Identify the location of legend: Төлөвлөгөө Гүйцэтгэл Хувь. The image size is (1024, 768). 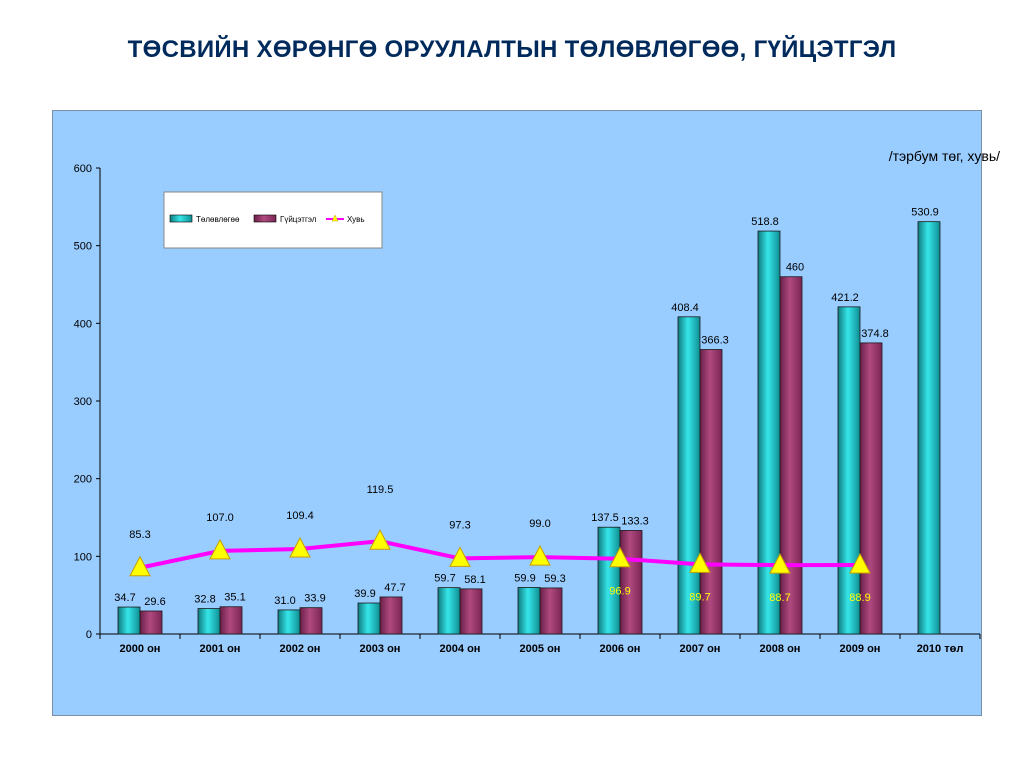
(273, 220).